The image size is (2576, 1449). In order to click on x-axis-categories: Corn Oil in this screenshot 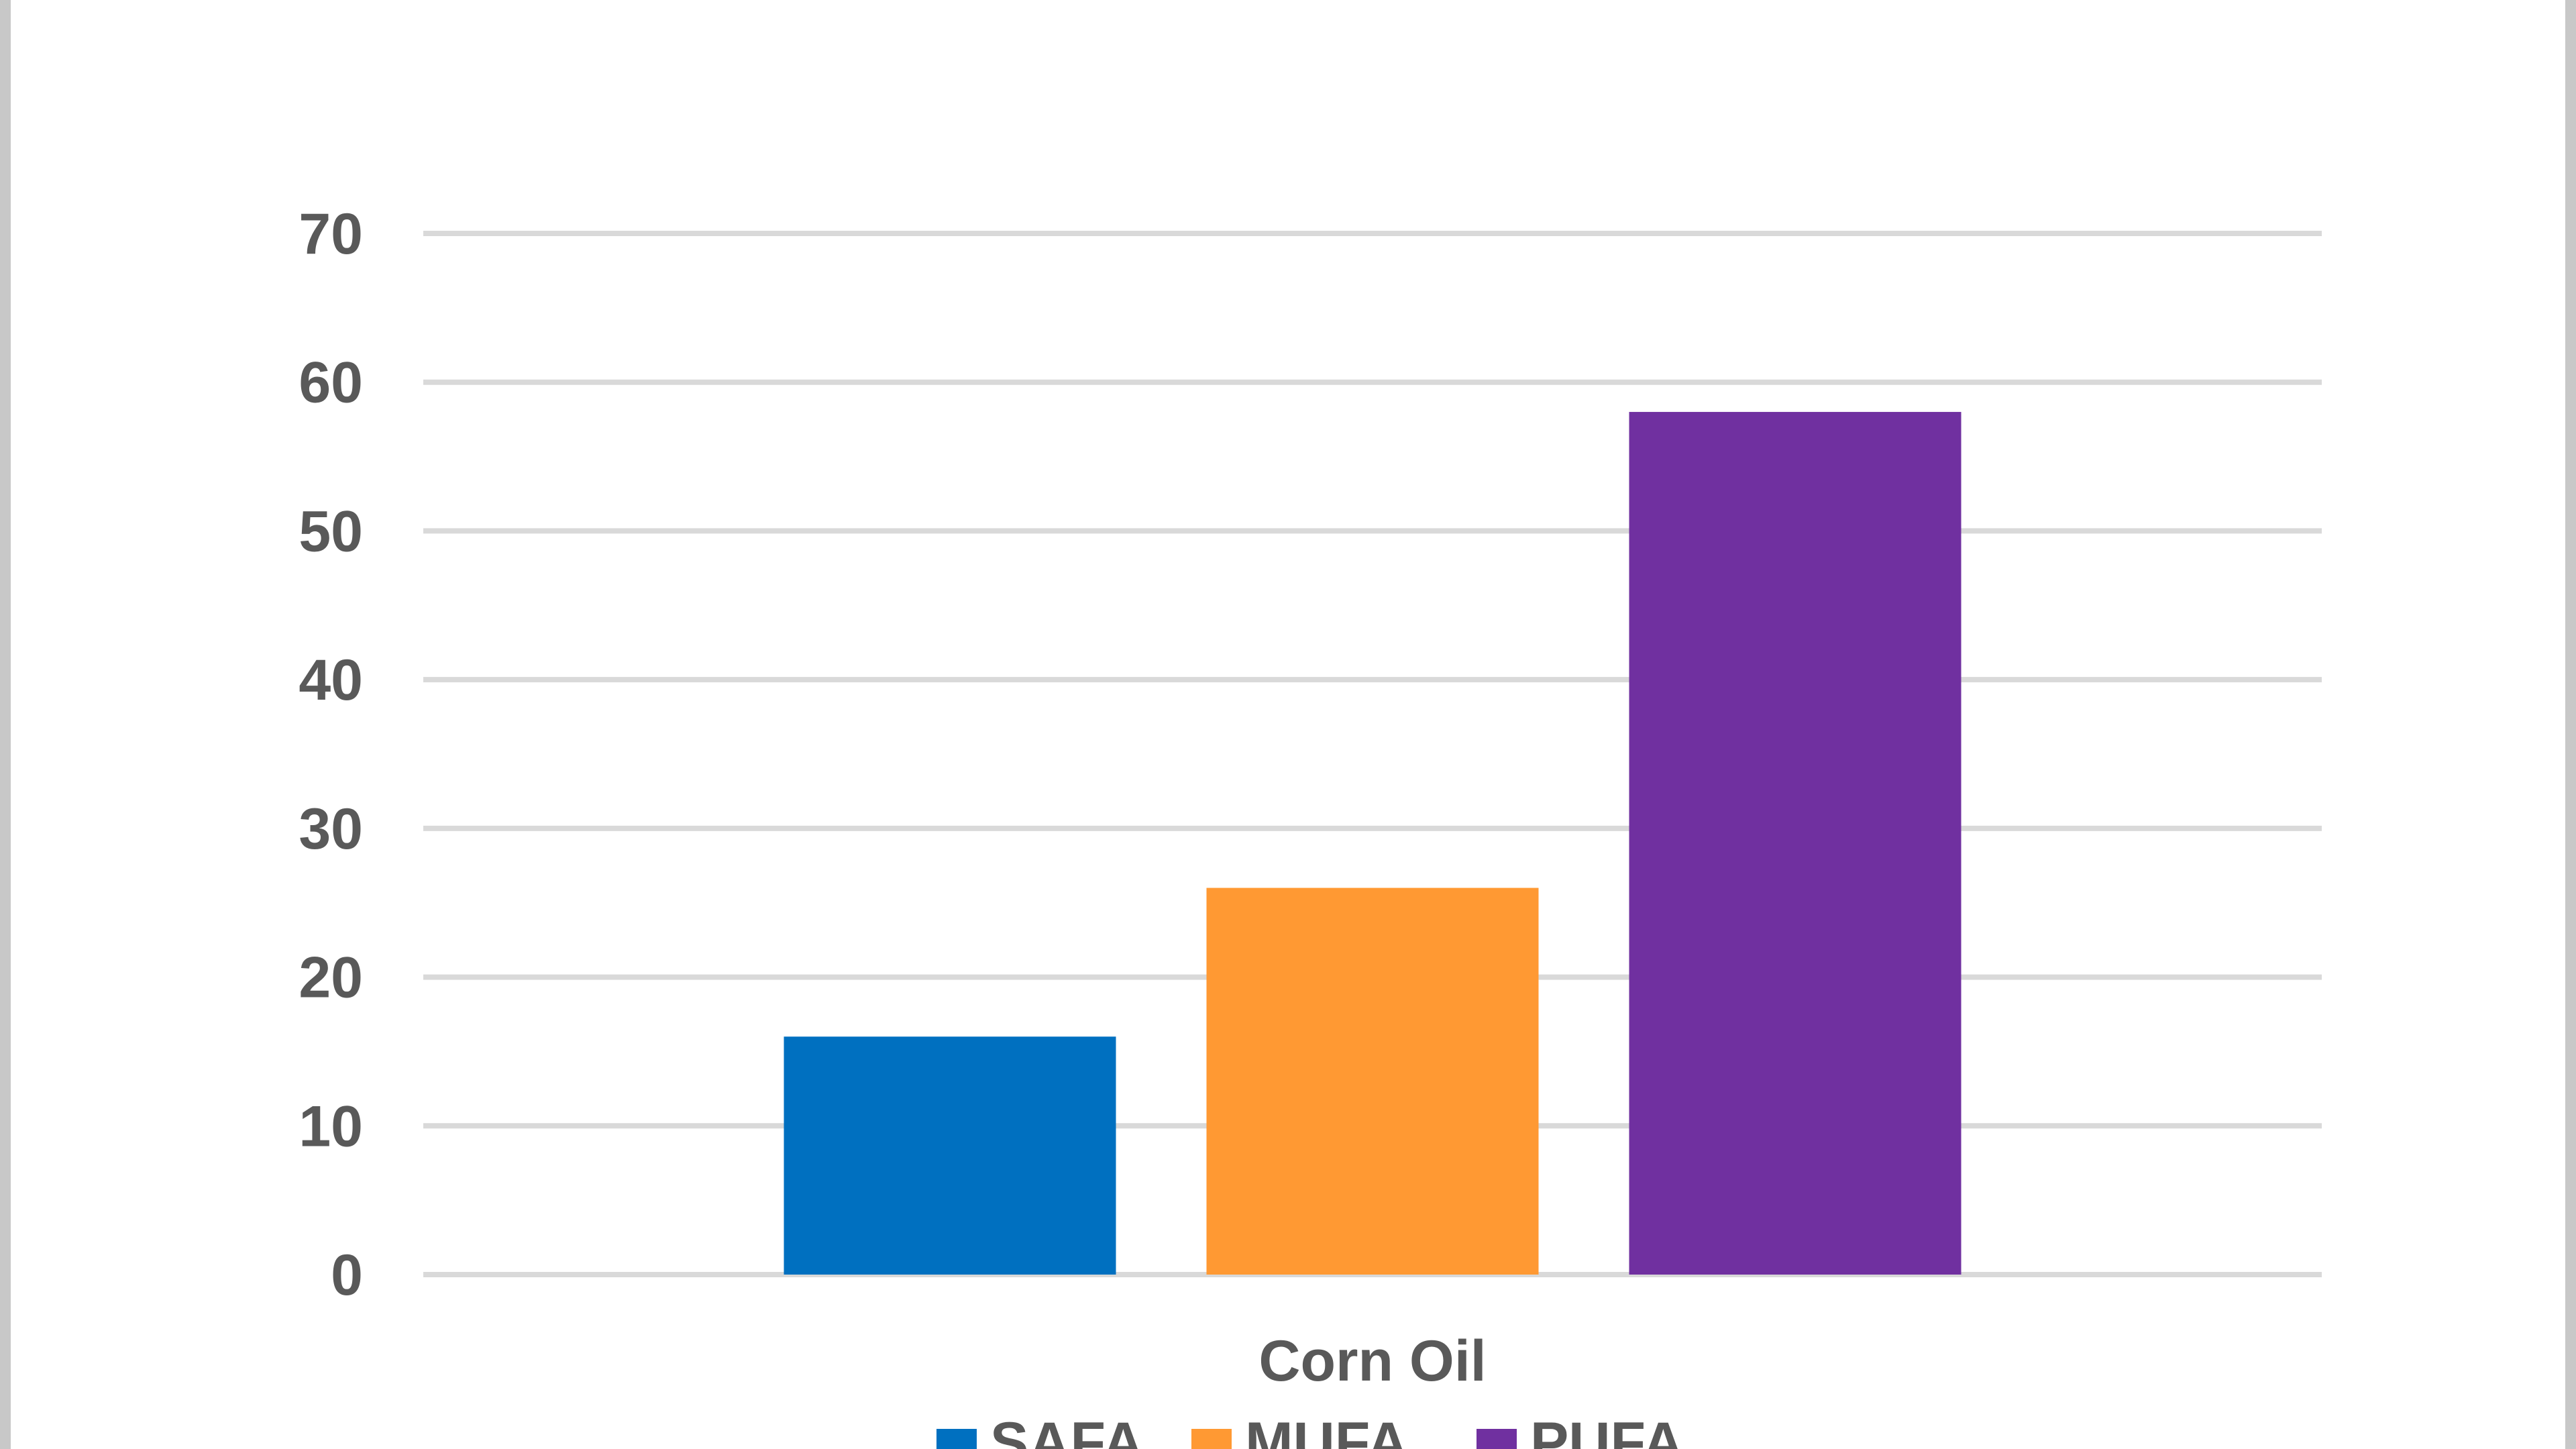, I will do `click(1372, 1361)`.